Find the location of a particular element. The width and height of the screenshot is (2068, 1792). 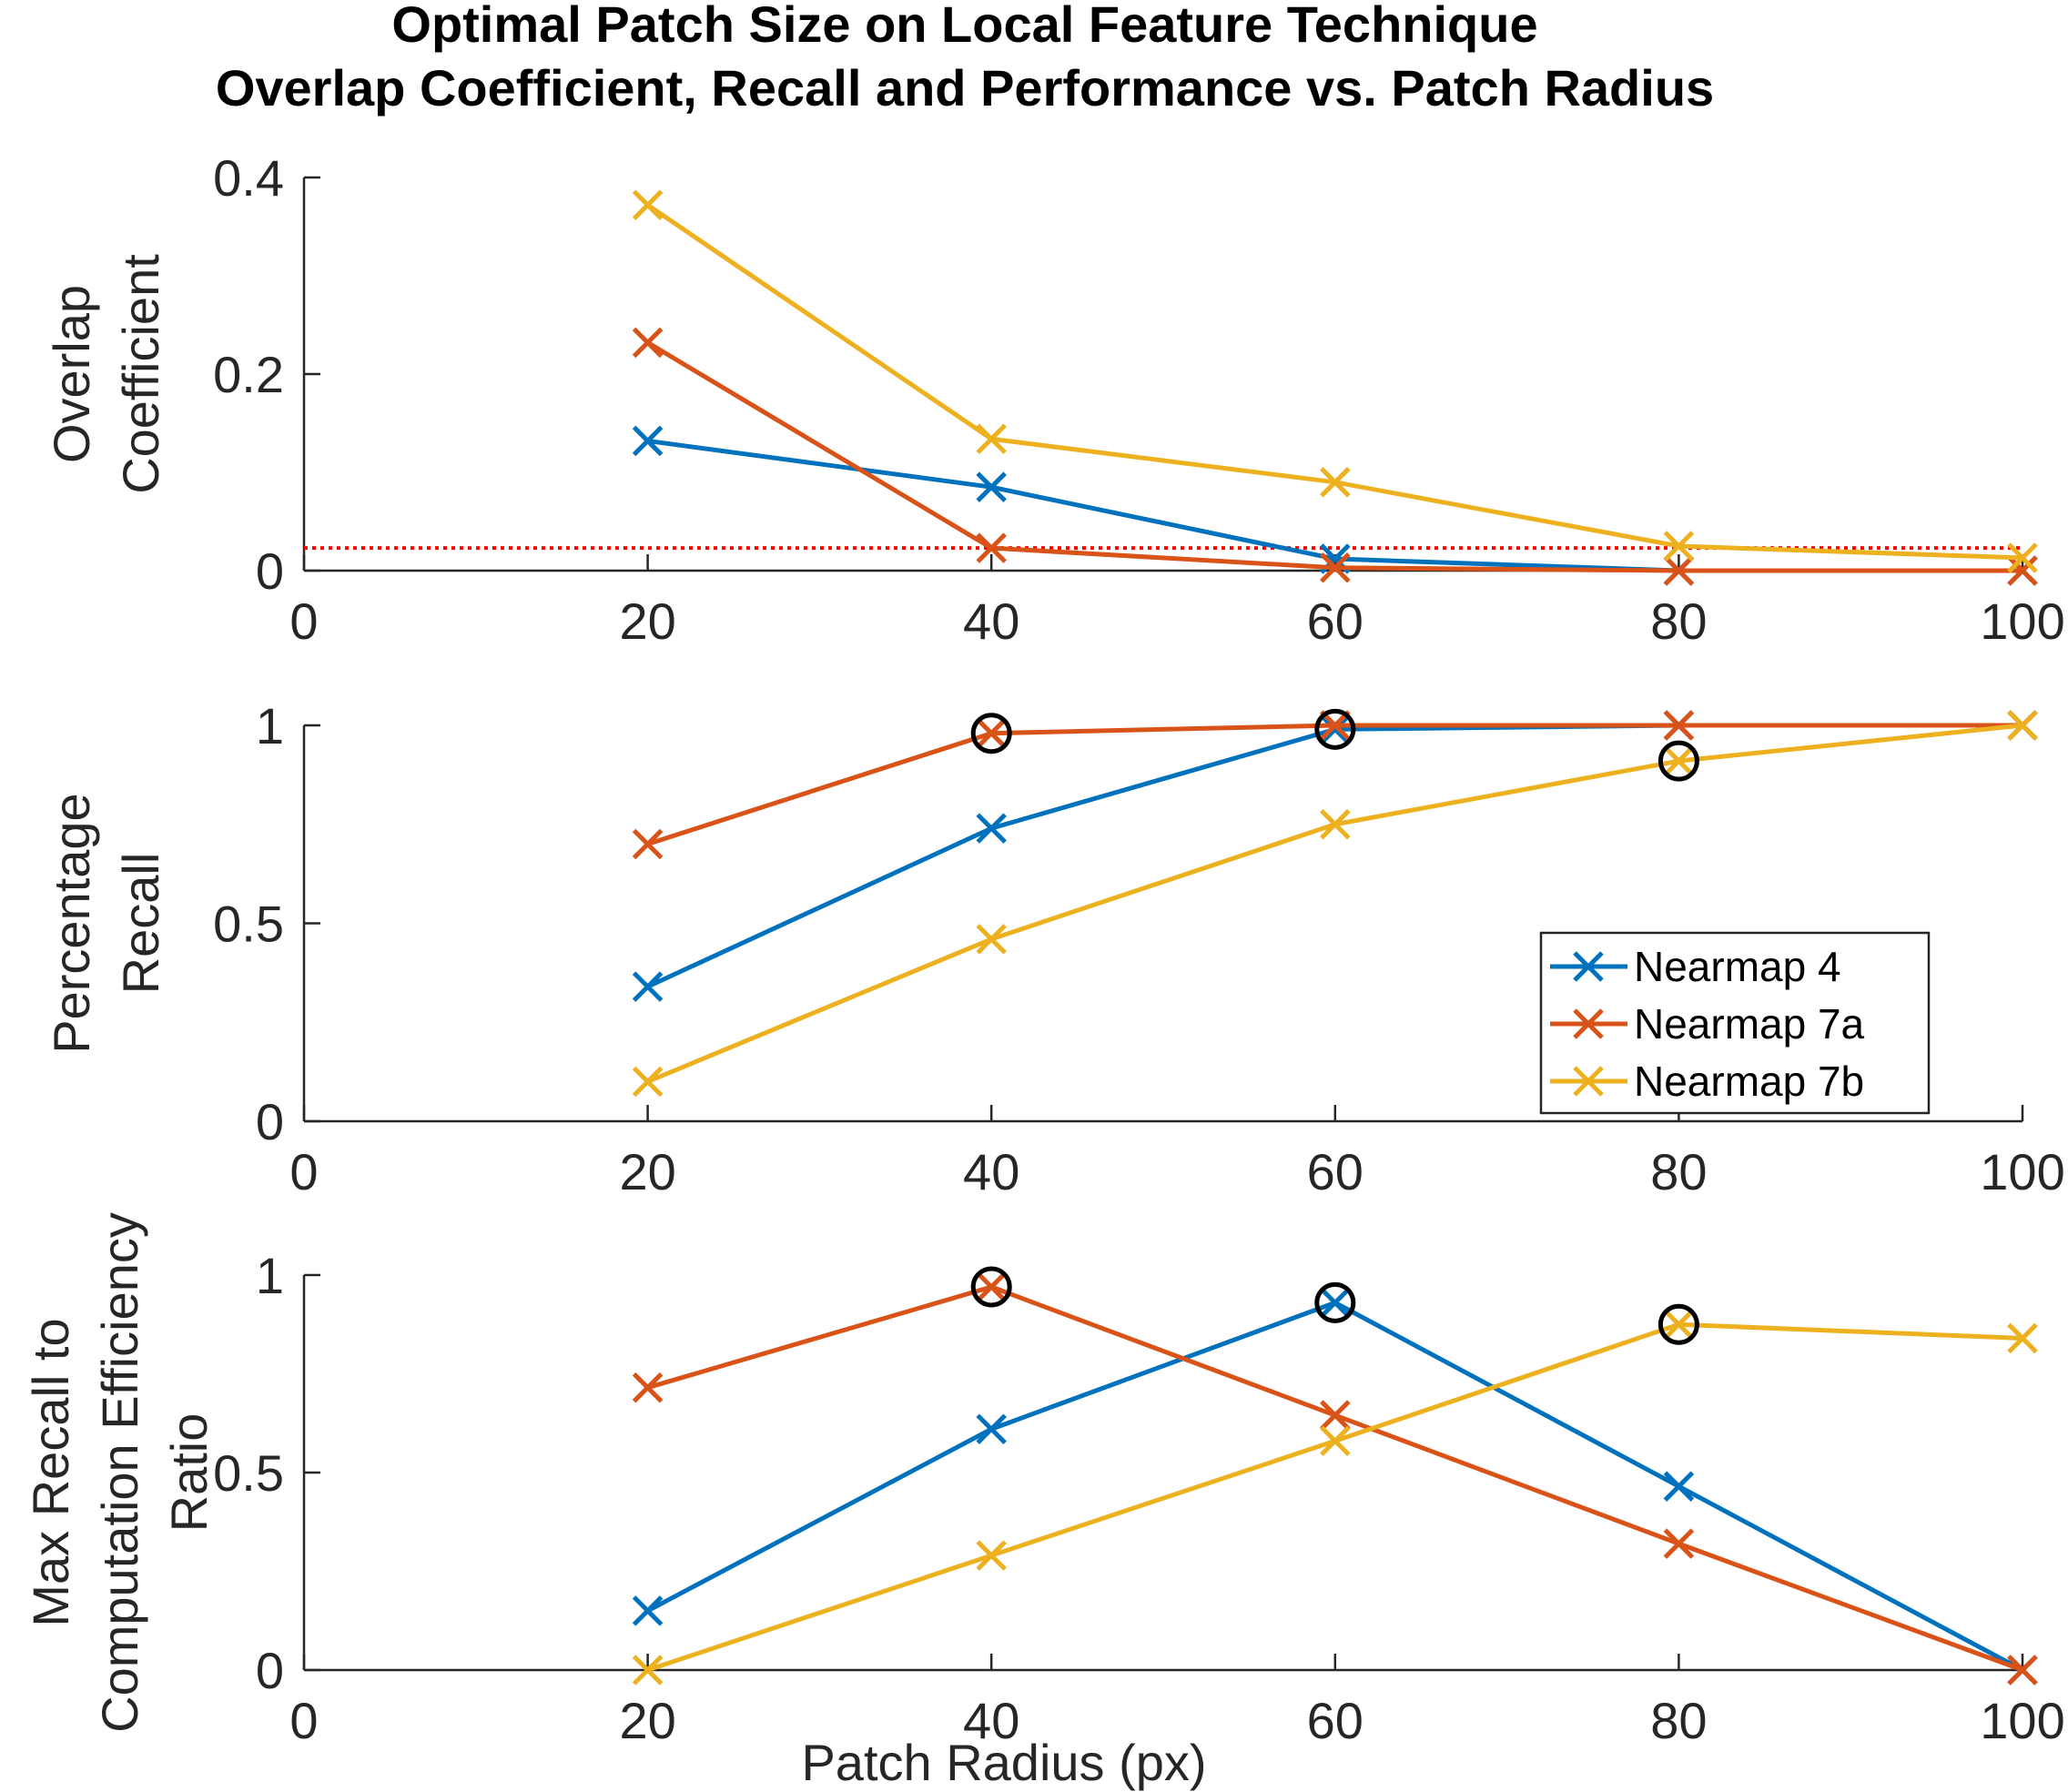

legend-item-nearmap-7a: Nearmap 7a is located at coordinates (1707, 1024).